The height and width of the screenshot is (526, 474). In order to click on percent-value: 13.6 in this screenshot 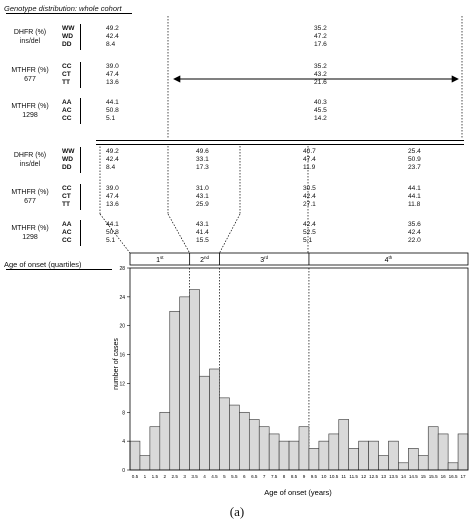, I will do `click(112, 204)`.